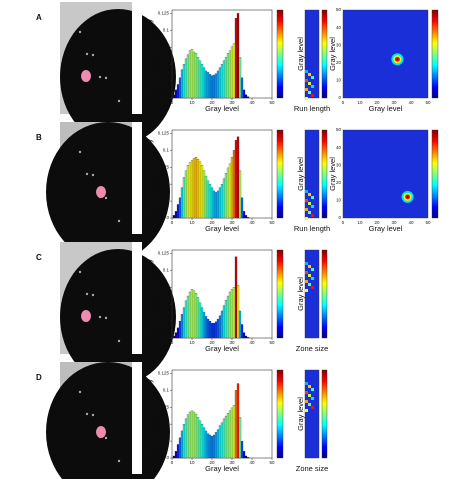 This screenshot has height=479, width=474. What do you see at coordinates (222, 348) in the screenshot?
I see `x-axis-label: Gray level` at bounding box center [222, 348].